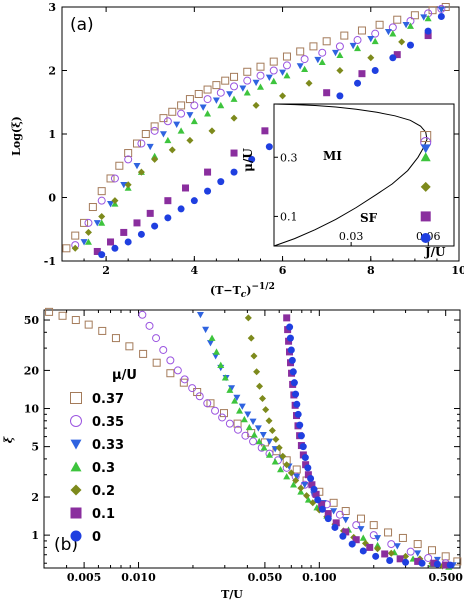 The image size is (464, 607). What do you see at coordinates (103, 514) in the screenshot?
I see `legend-label: 0.1` at bounding box center [103, 514].